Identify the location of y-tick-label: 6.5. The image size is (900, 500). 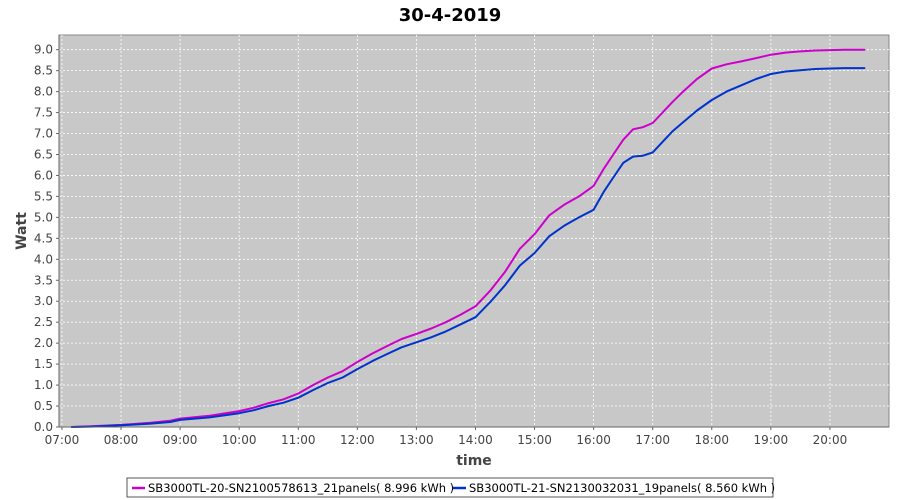
(43, 154).